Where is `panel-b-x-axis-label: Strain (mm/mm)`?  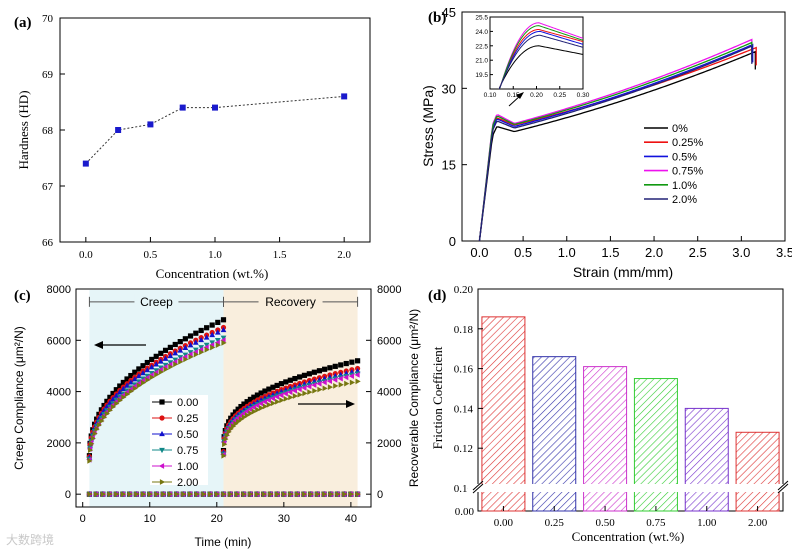 panel-b-x-axis-label: Strain (mm/mm) is located at coordinates (623, 272).